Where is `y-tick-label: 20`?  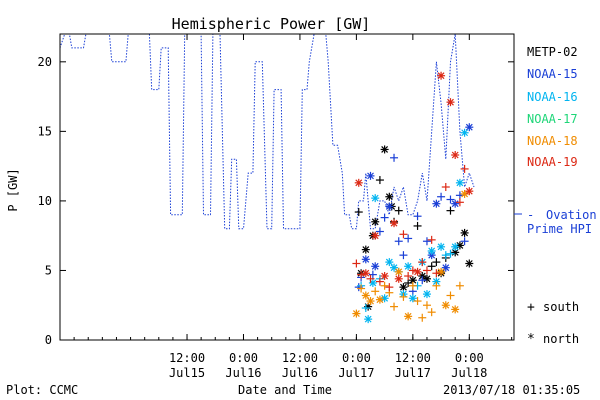 y-tick-label: 20 is located at coordinates (45, 62).